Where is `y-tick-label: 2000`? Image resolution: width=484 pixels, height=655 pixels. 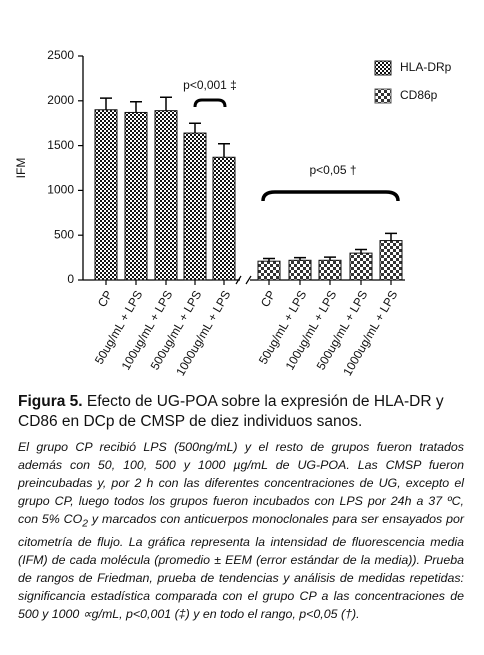
y-tick-label: 2000 is located at coordinates (60, 100).